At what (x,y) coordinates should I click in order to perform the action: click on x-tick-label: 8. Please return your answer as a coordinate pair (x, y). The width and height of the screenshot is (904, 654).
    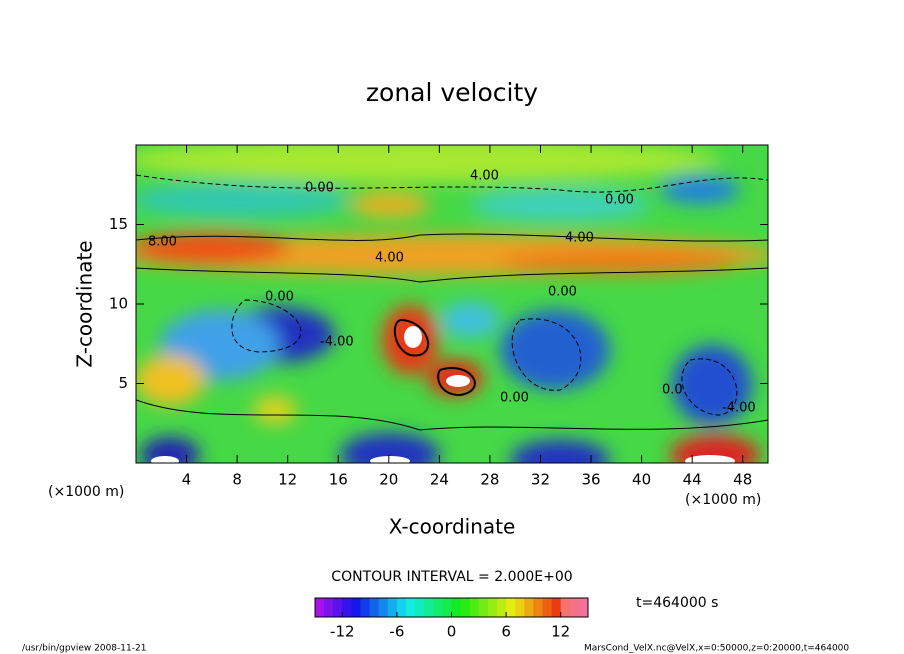
    Looking at the image, I should click on (237, 480).